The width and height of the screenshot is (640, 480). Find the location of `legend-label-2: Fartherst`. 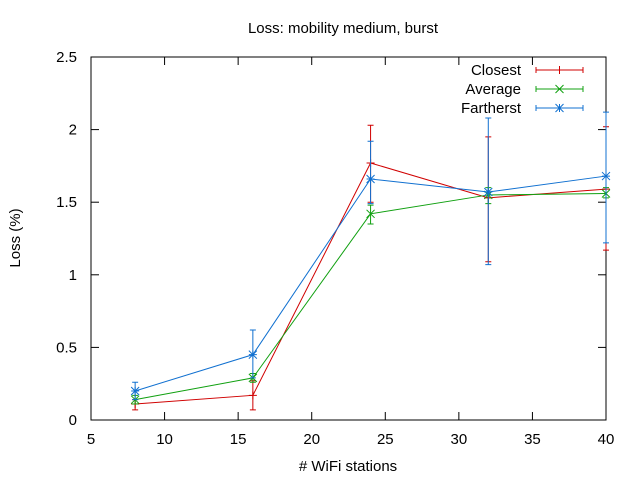

legend-label-2: Fartherst is located at coordinates (491, 108).